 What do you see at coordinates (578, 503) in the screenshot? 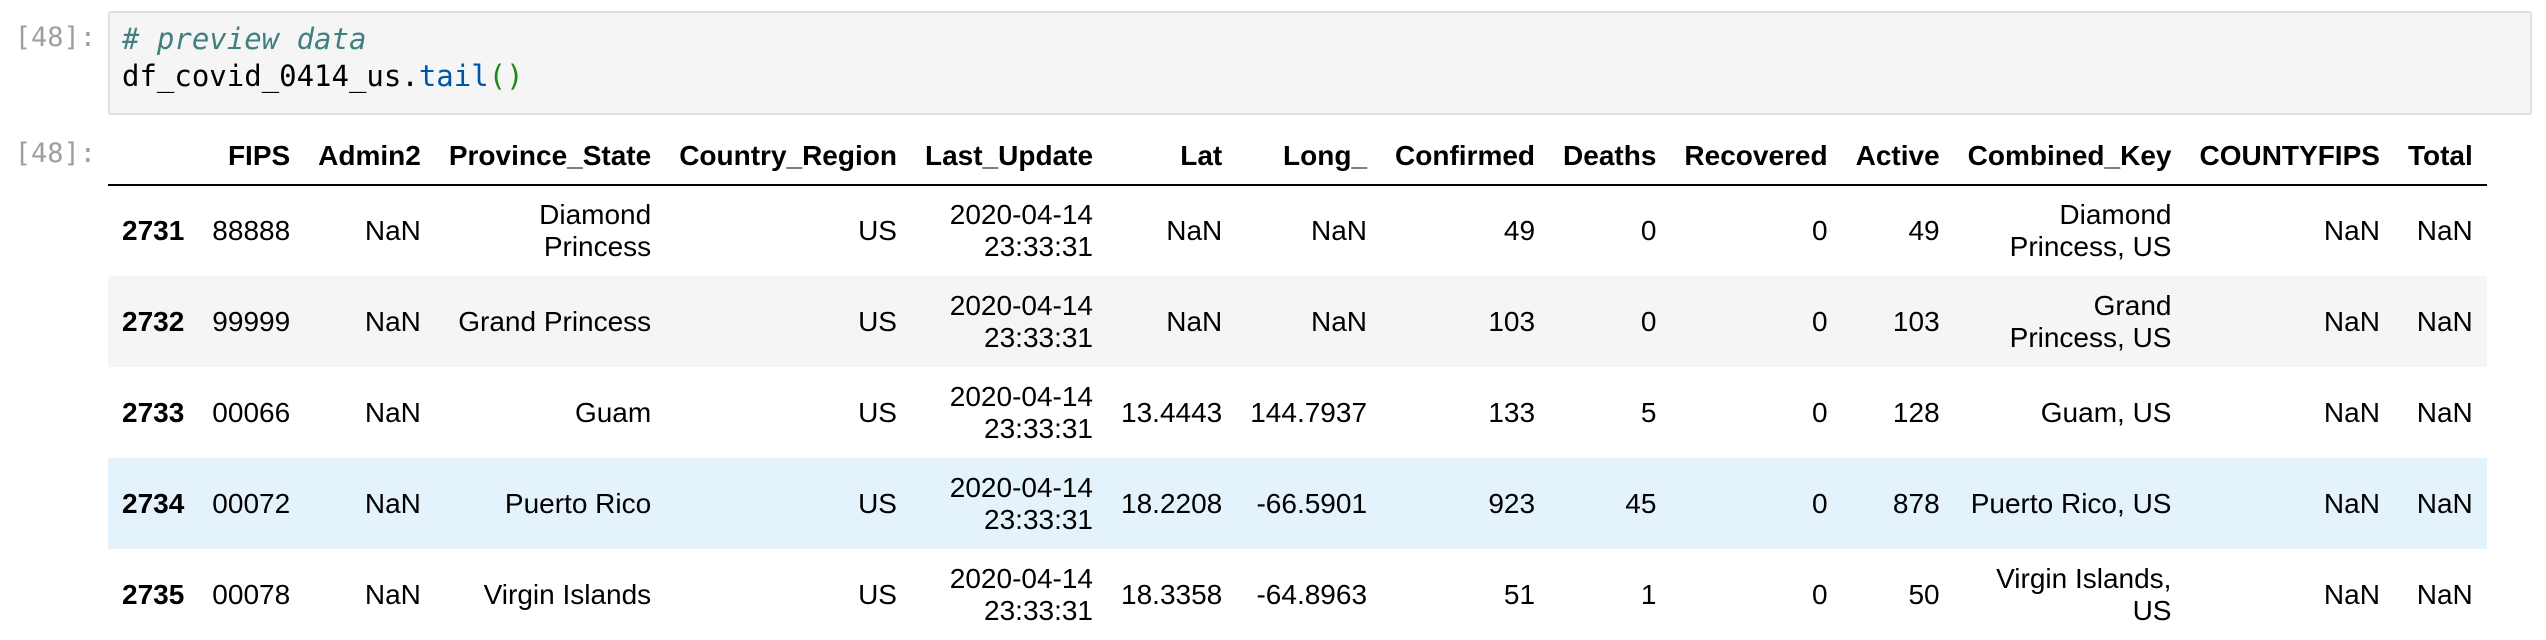
I see `table-cell: Puerto Rico` at bounding box center [578, 503].